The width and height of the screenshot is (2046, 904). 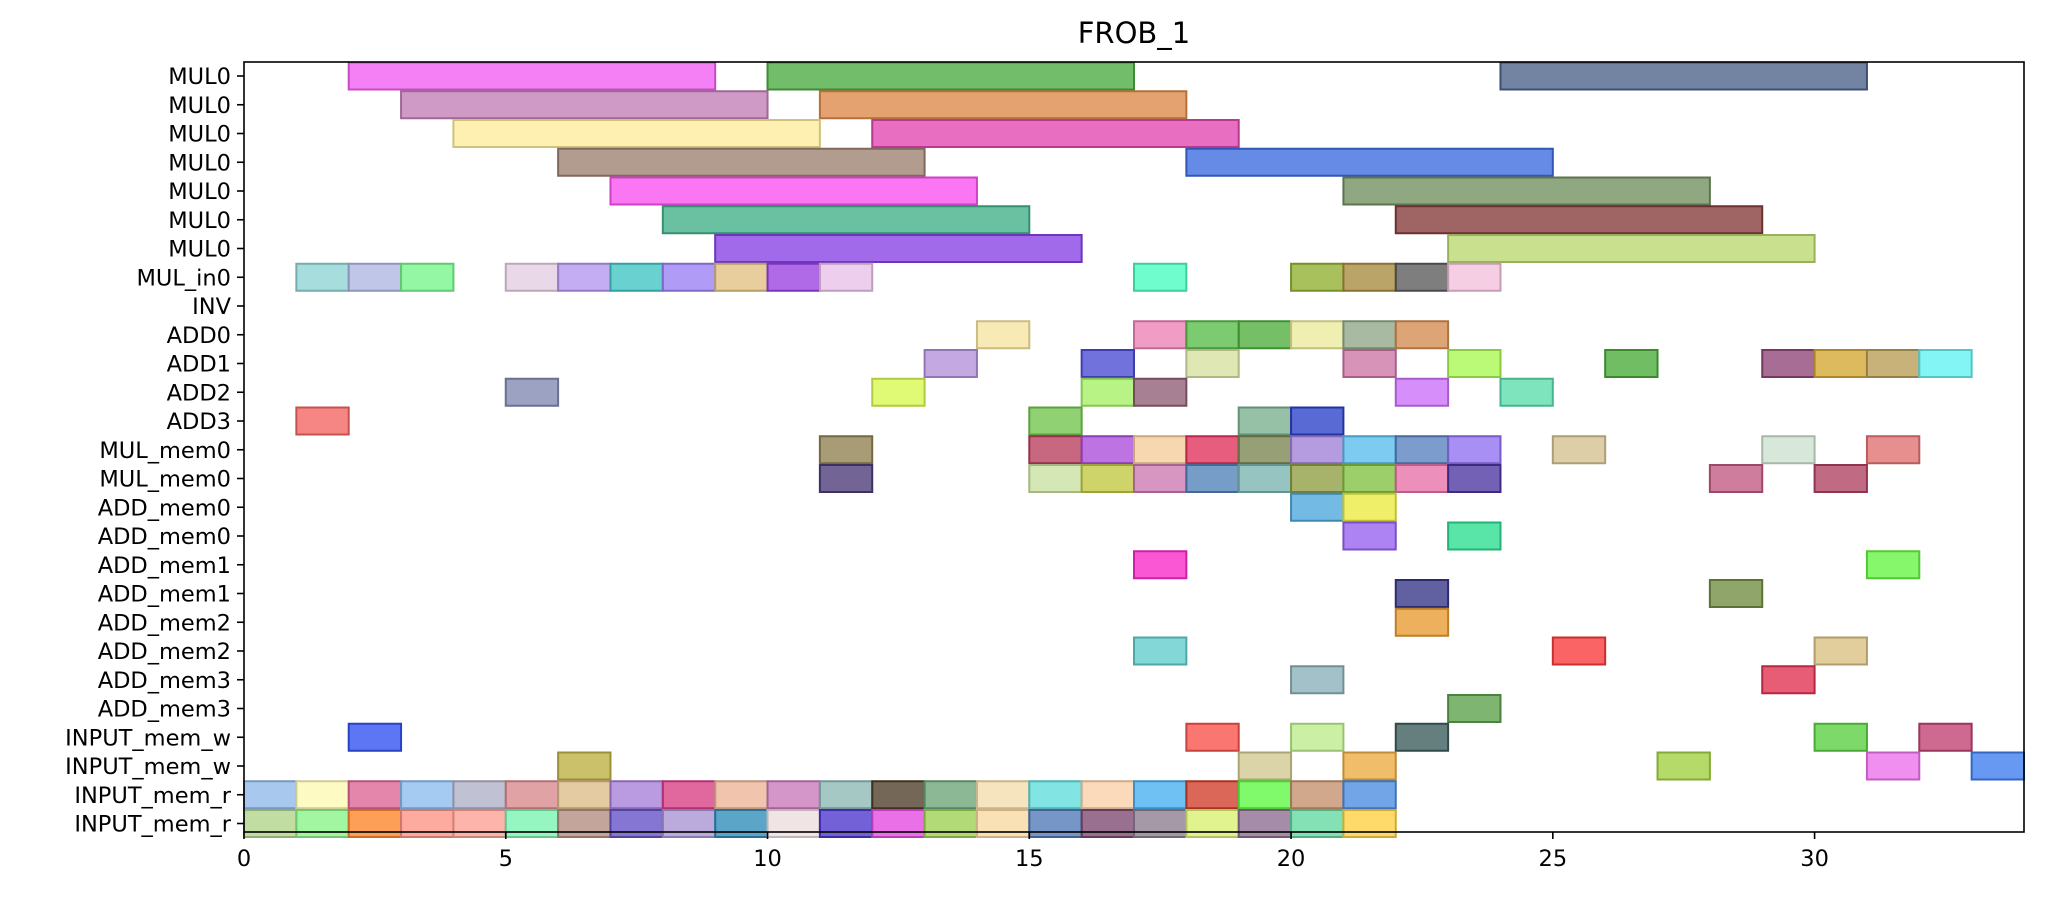 I want to click on y-tick-label: ADD_mem0, so click(x=164, y=537).